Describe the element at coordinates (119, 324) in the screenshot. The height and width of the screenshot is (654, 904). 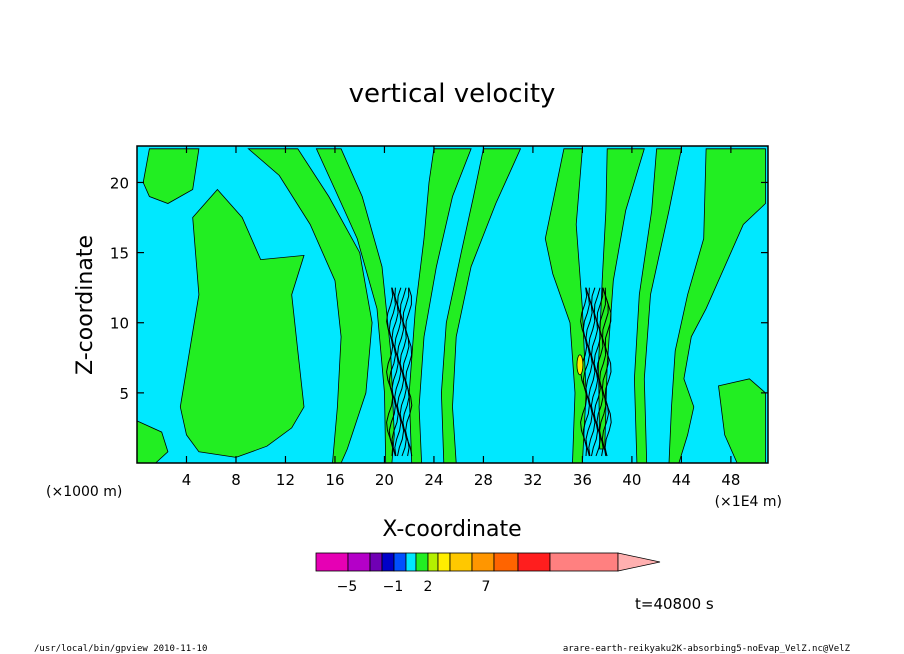
I see `y-tick-label: 10` at that location.